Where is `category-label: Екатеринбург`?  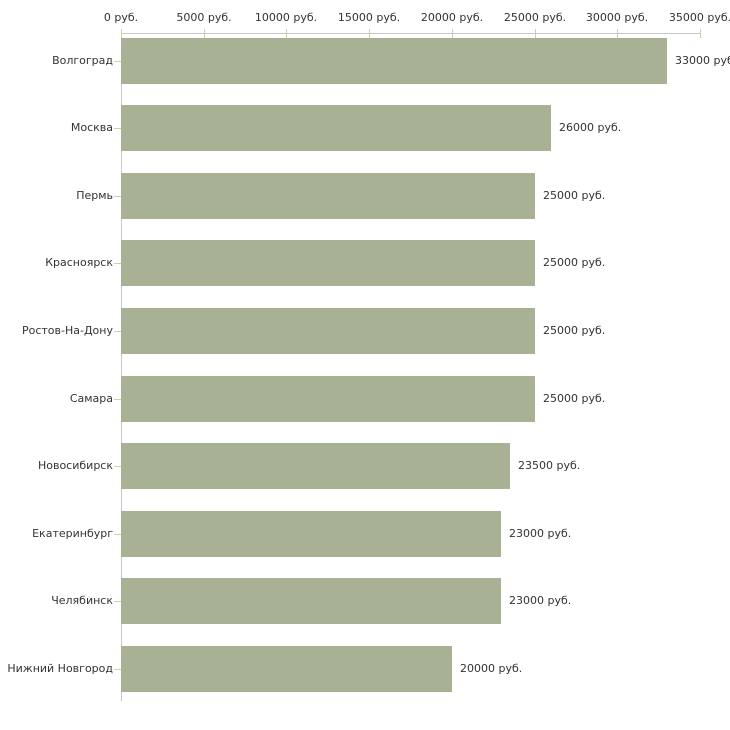
category-label: Екатеринбург is located at coordinates (72, 533).